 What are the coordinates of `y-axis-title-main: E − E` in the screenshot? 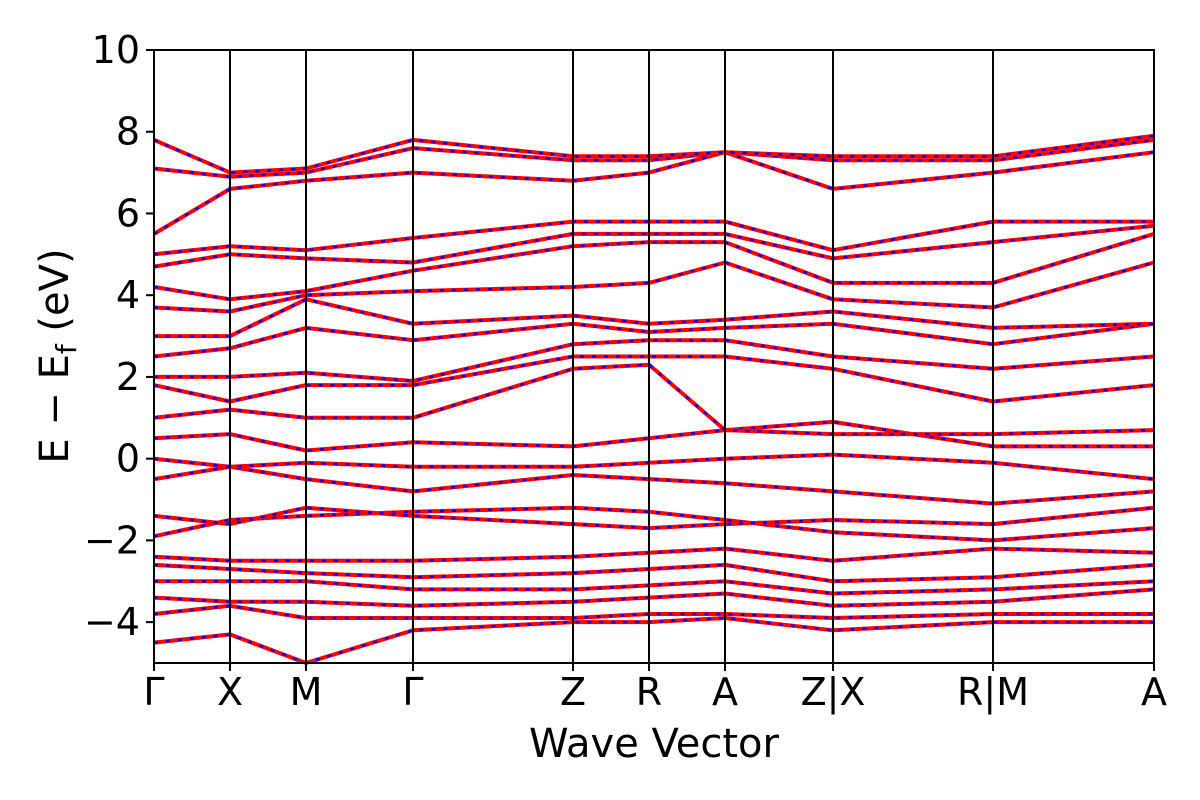 It's located at (55, 409).